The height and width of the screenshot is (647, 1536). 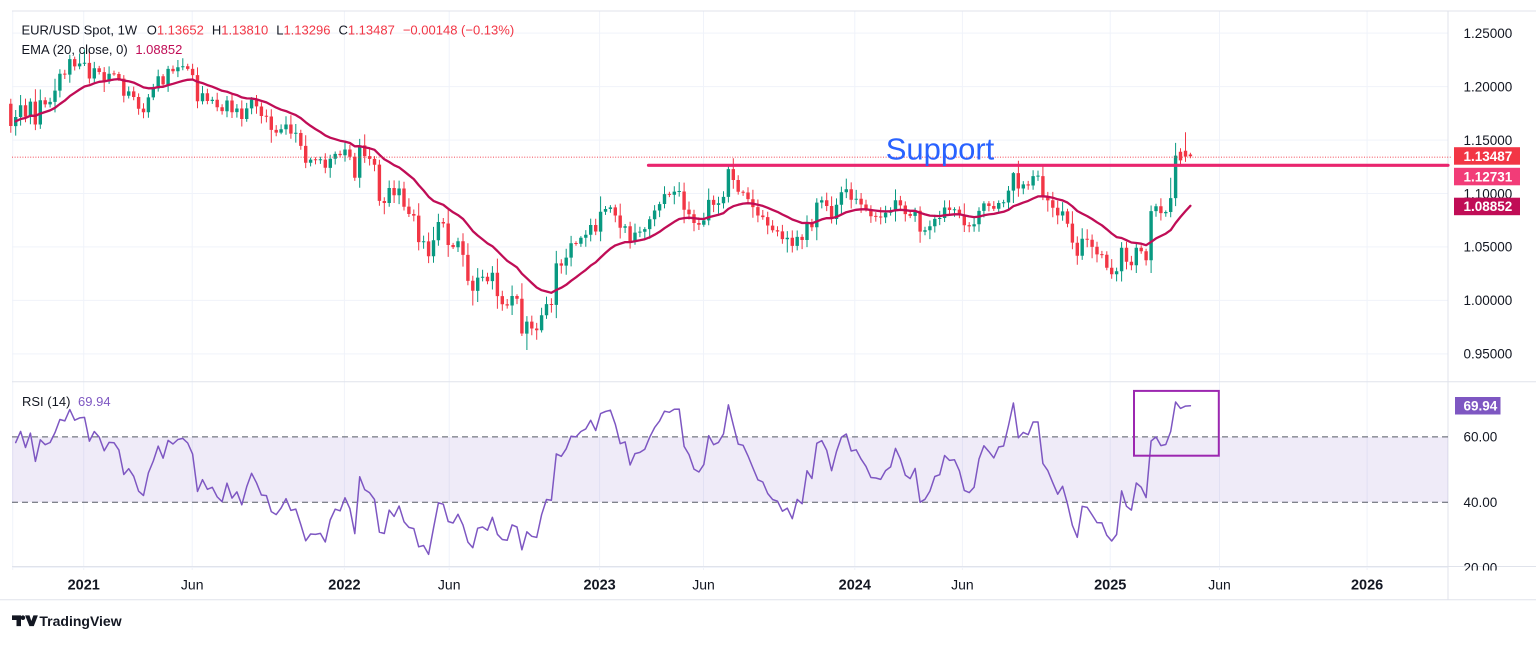 What do you see at coordinates (1481, 406) in the screenshot?
I see `svg-text: 69.94` at bounding box center [1481, 406].